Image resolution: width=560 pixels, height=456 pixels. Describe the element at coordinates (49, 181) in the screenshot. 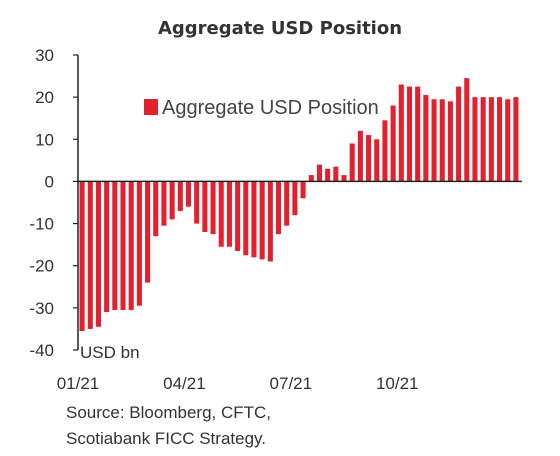

I see `y-tick-label: 0` at that location.